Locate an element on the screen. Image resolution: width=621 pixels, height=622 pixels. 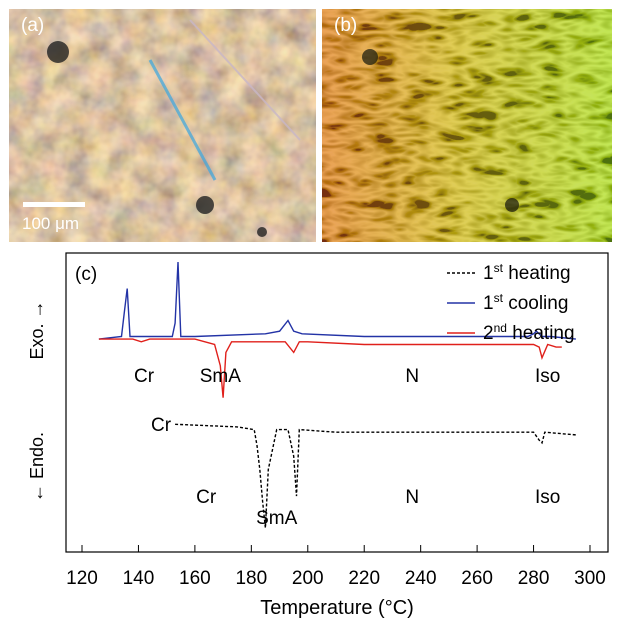
x-tick-label: 120 is located at coordinates (82, 578).